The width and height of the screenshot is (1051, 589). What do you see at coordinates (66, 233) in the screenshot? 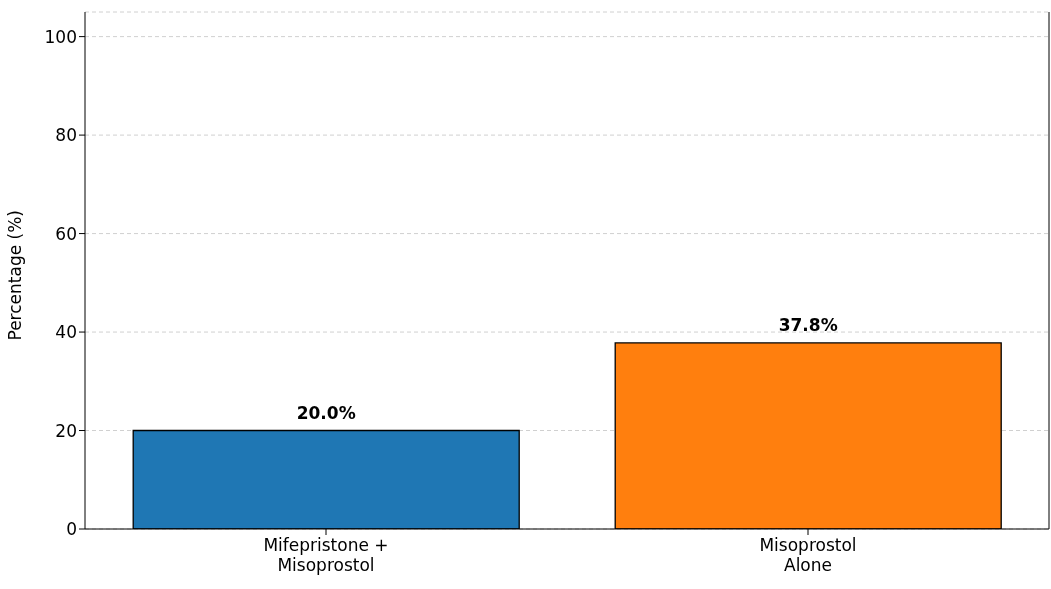
I see `y-tick-label: 60` at bounding box center [66, 233].